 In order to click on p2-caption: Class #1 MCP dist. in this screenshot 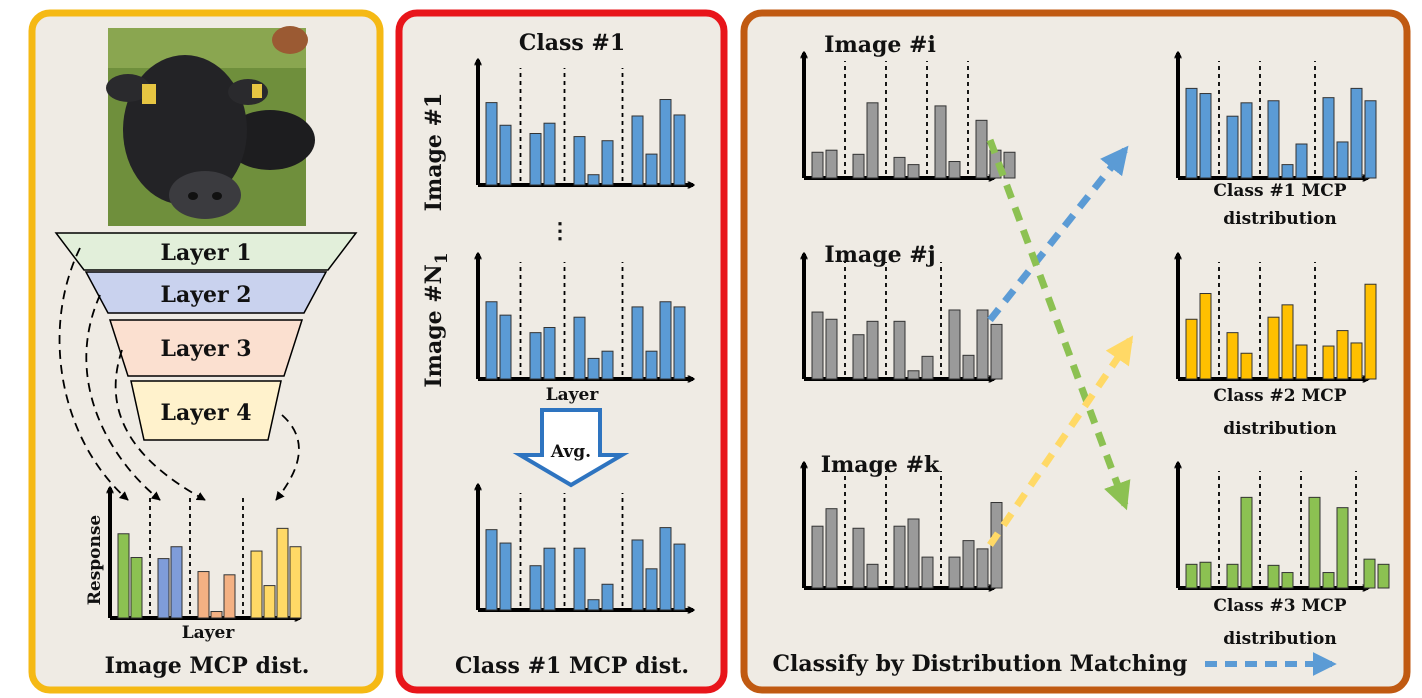, I will do `click(572, 666)`.